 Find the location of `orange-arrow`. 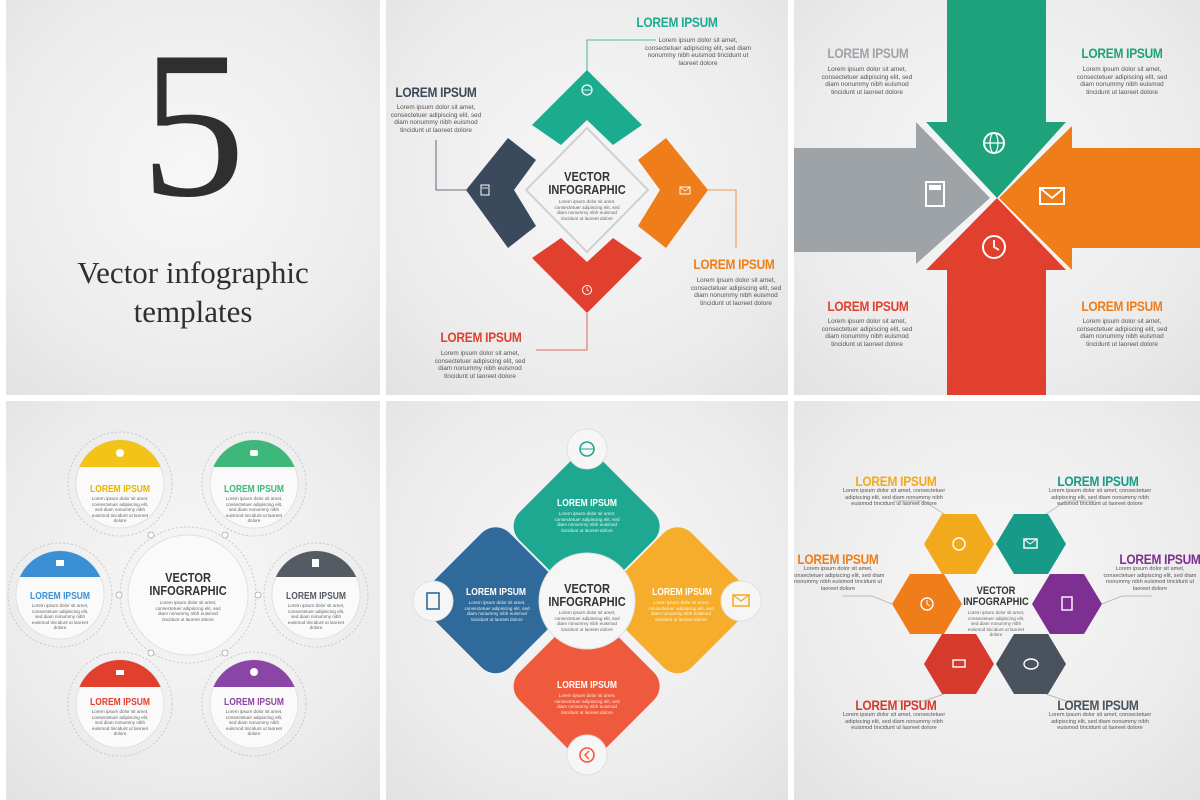

orange-arrow is located at coordinates (1099, 198).